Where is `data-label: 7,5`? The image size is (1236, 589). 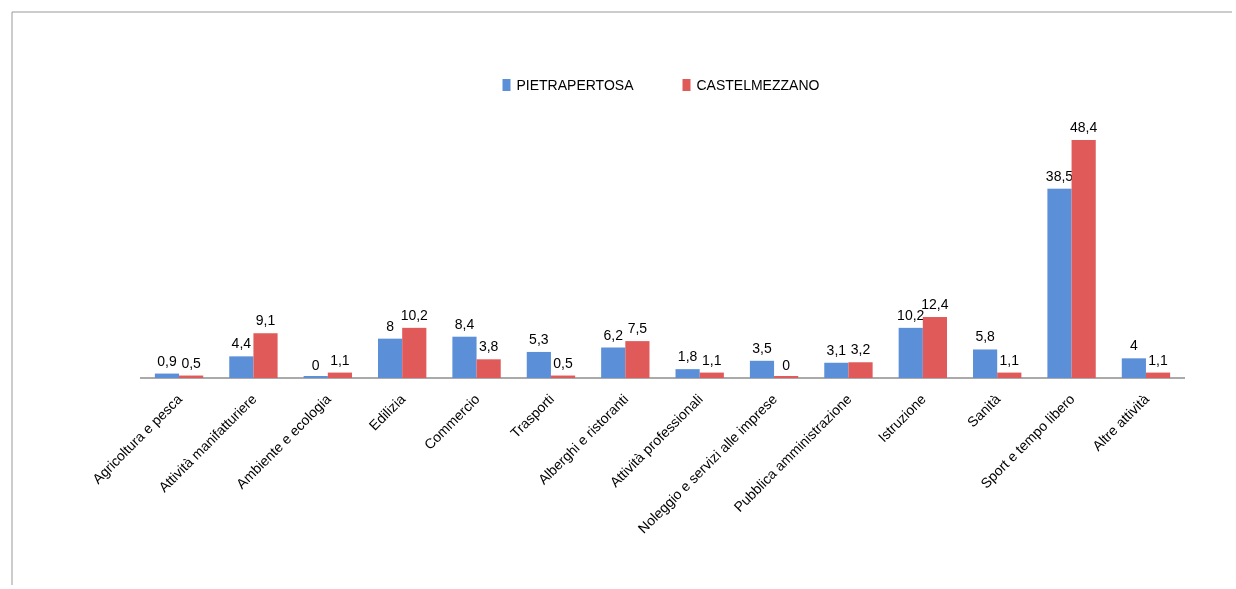
data-label: 7,5 is located at coordinates (637, 328).